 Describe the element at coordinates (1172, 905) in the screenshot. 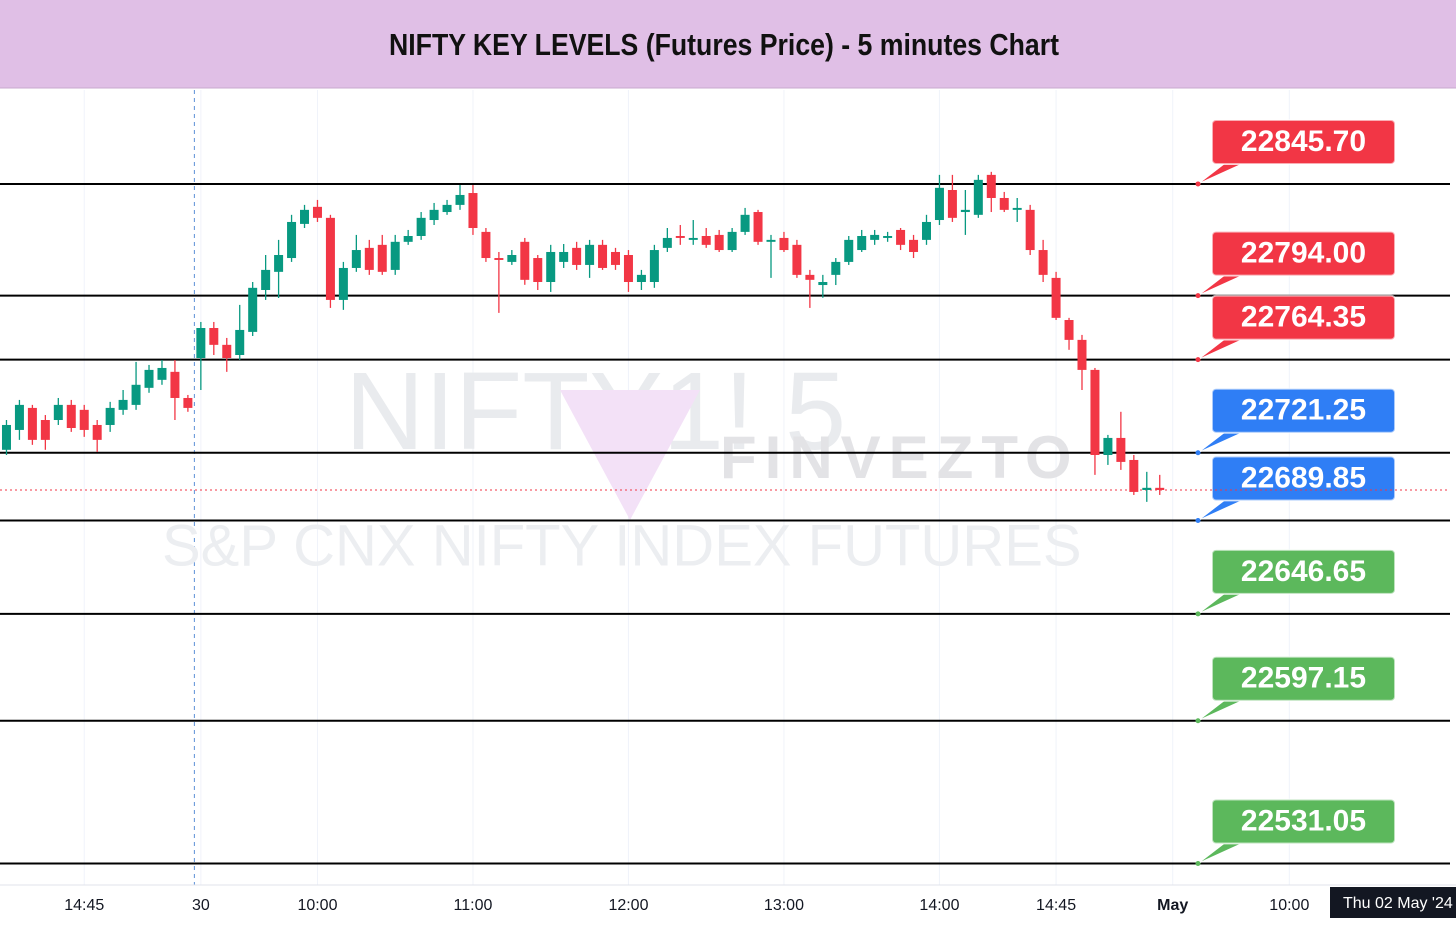

I see `x-tick-label: May` at that location.